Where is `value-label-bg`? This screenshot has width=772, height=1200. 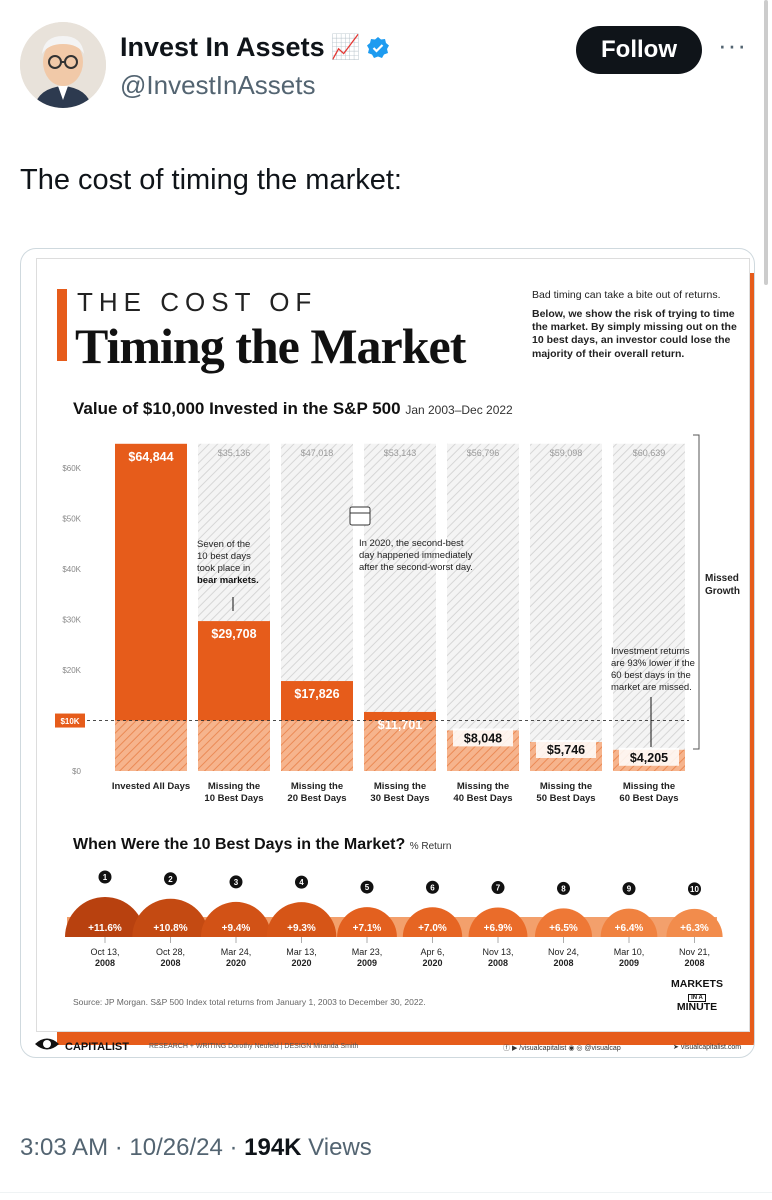
value-label-bg is located at coordinates (483, 737).